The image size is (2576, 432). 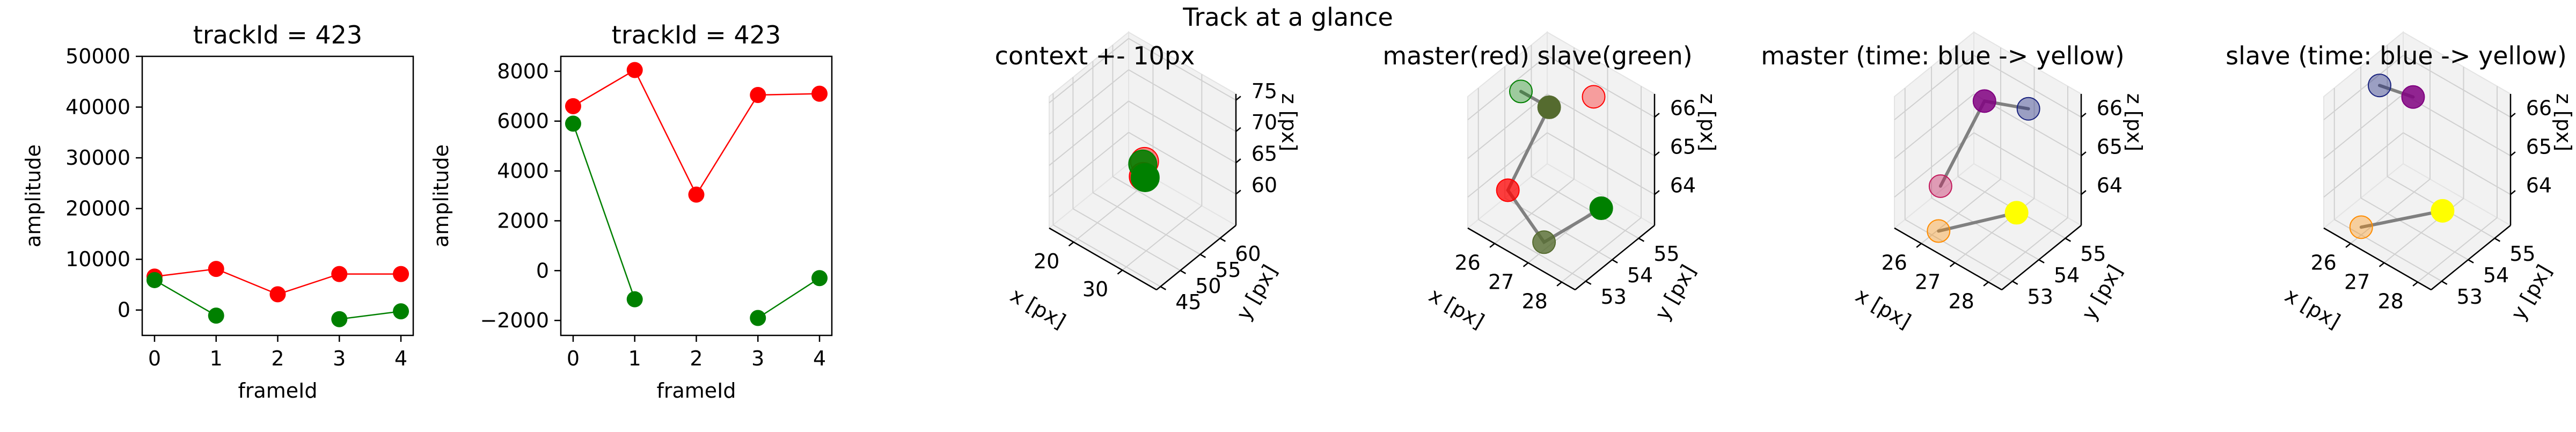 What do you see at coordinates (1683, 108) in the screenshot?
I see `z-tick-label: 66` at bounding box center [1683, 108].